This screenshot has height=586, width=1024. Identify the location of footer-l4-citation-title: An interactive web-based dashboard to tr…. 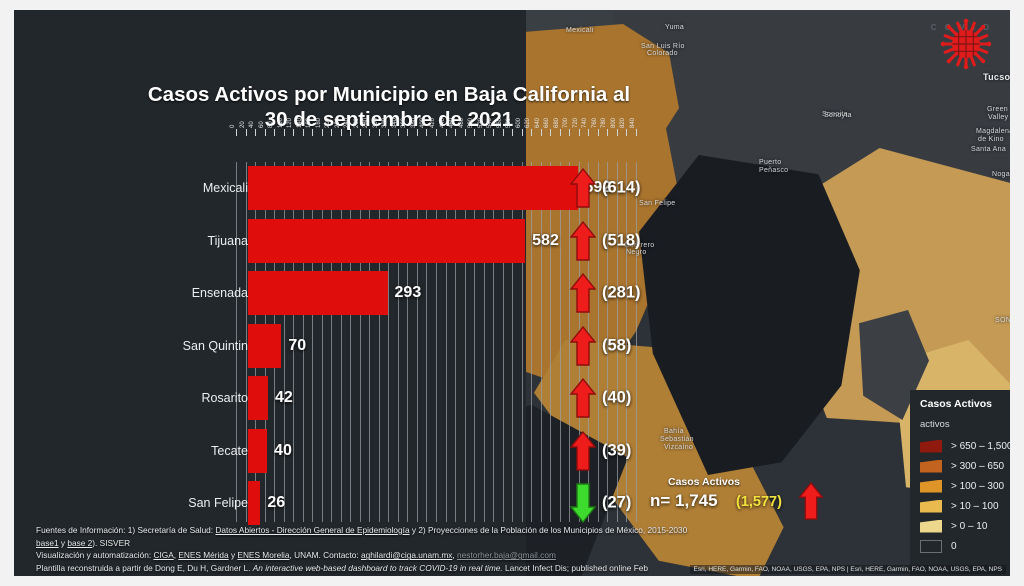
(377, 567).